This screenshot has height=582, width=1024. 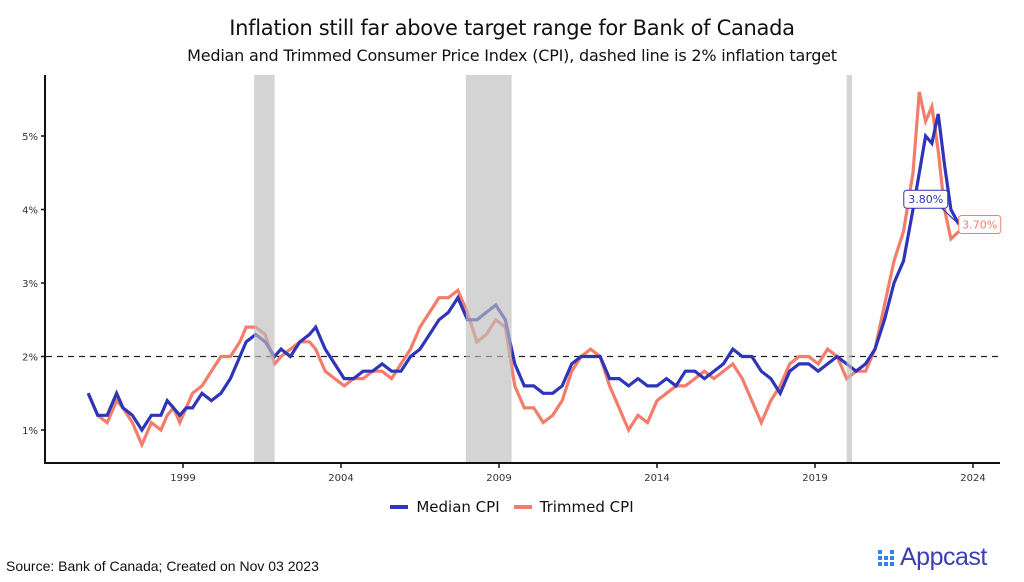 I want to click on y-tick-label: 4%, so click(x=30, y=211).